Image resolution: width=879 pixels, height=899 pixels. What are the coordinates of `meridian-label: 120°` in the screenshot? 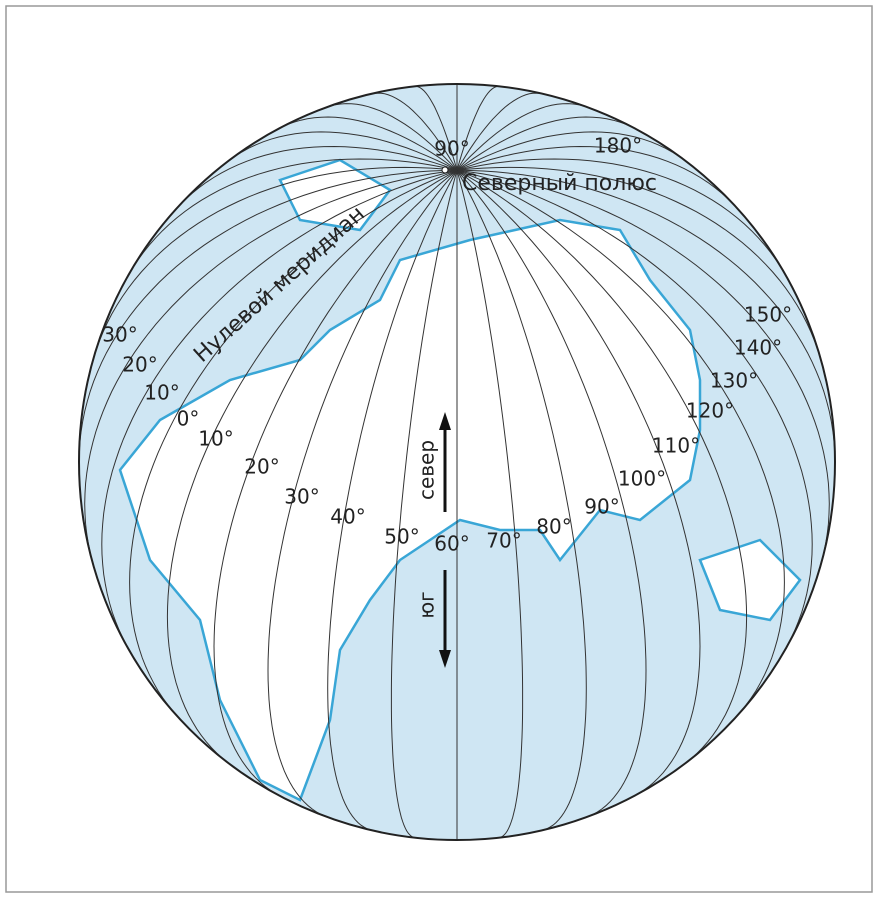 It's located at (710, 411).